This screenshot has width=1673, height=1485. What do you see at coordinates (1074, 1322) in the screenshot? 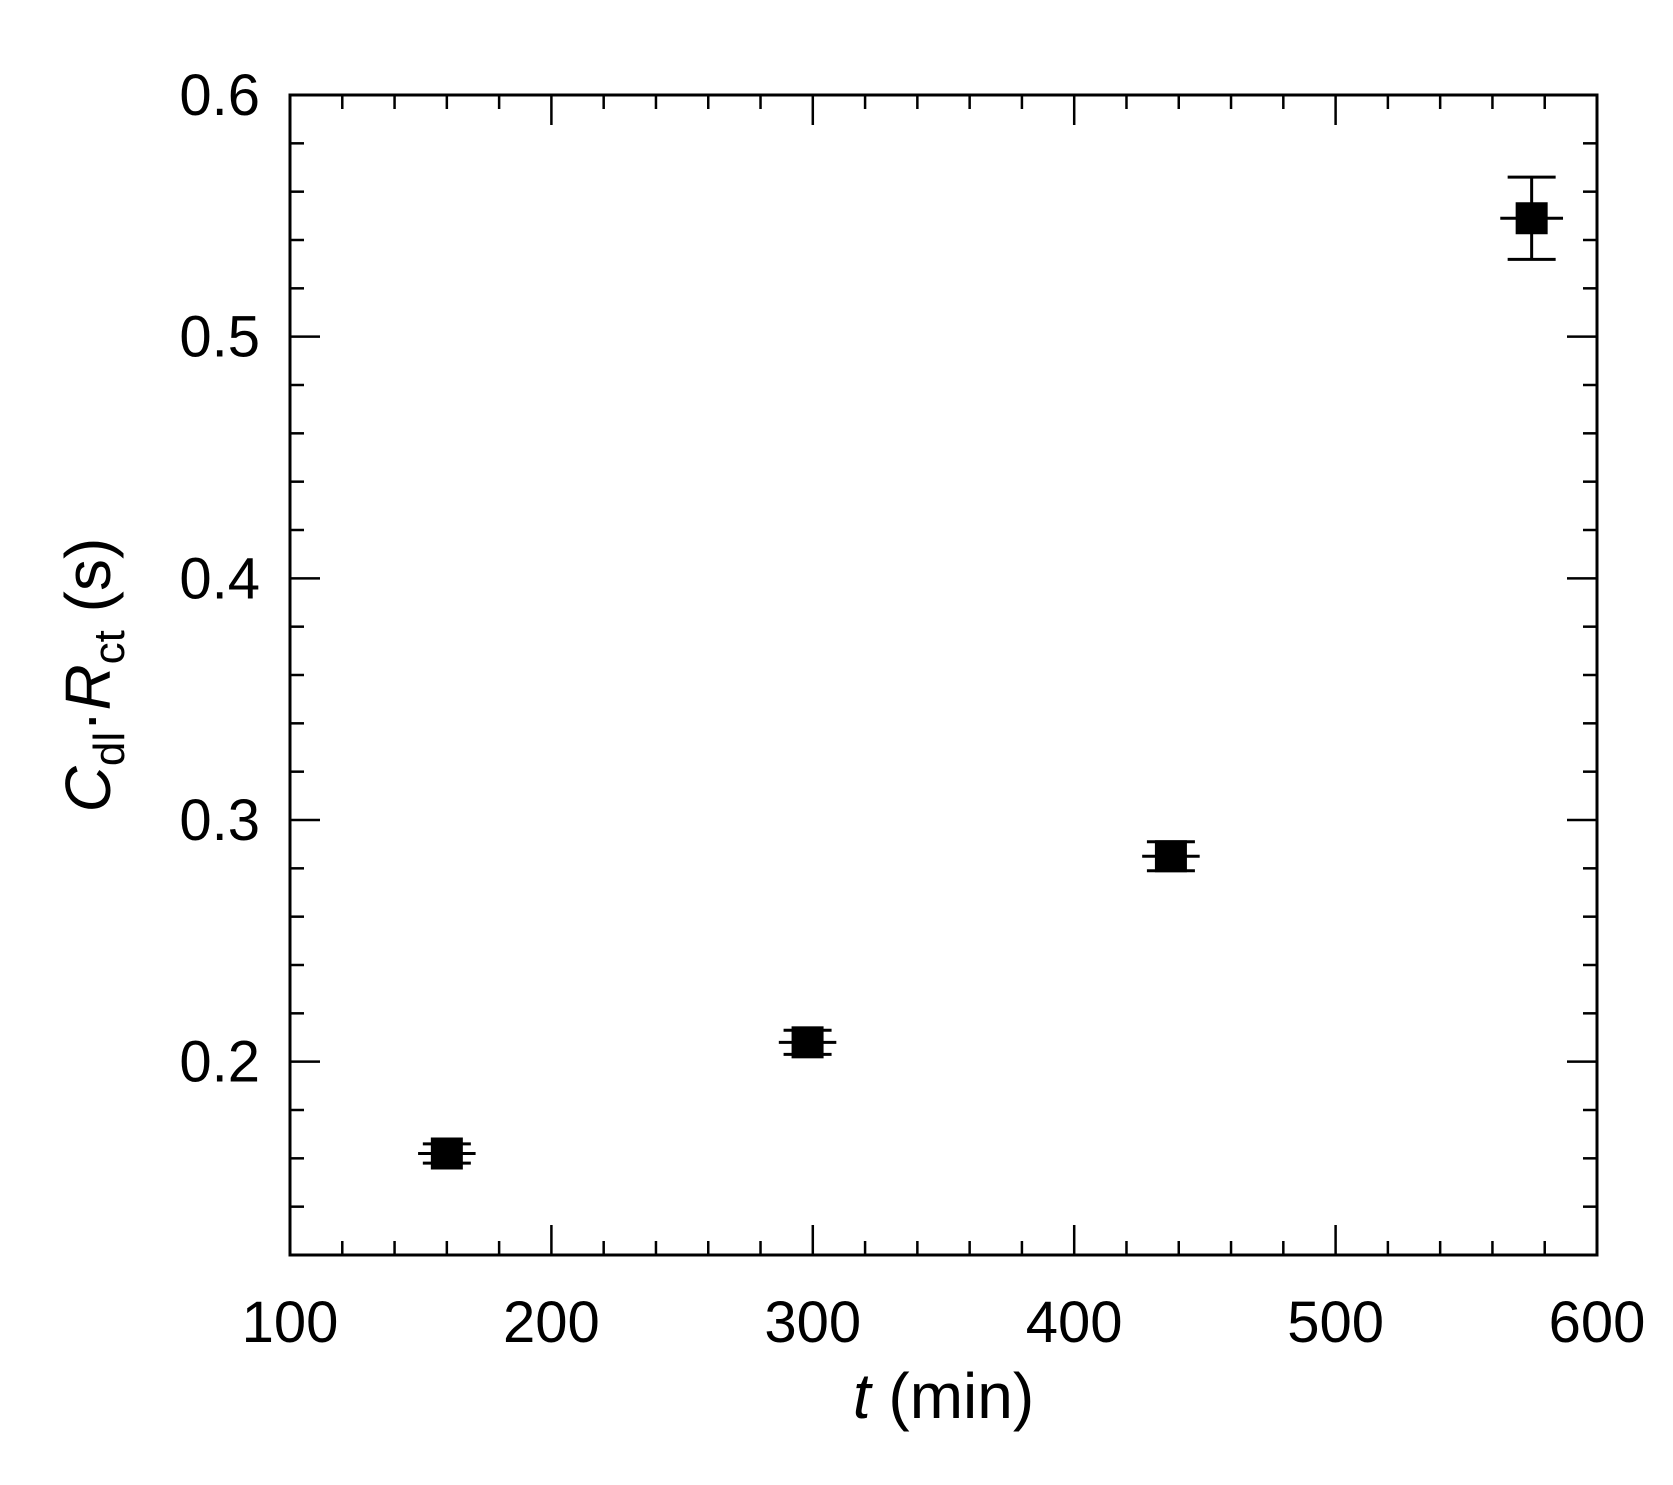
I see `x-tick-label: 400` at bounding box center [1074, 1322].